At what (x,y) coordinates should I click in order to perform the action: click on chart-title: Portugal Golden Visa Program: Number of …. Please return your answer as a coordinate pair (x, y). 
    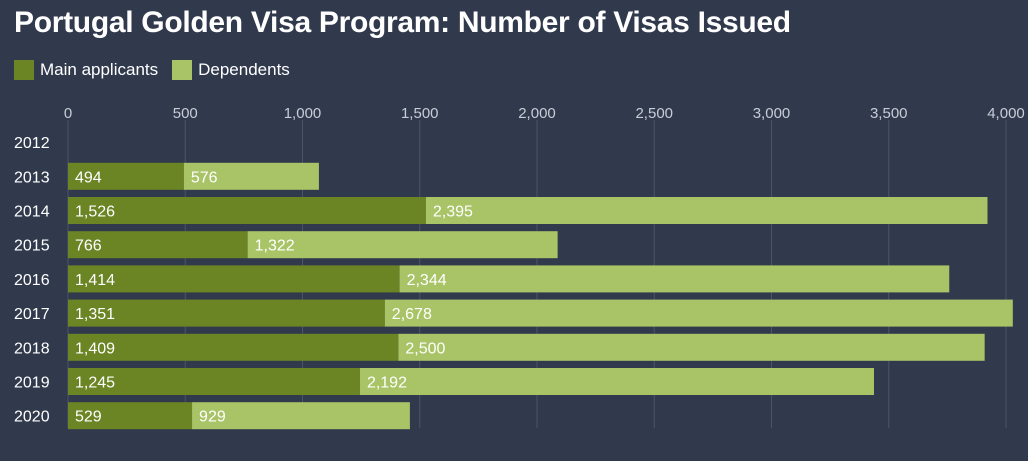
    Looking at the image, I should click on (402, 22).